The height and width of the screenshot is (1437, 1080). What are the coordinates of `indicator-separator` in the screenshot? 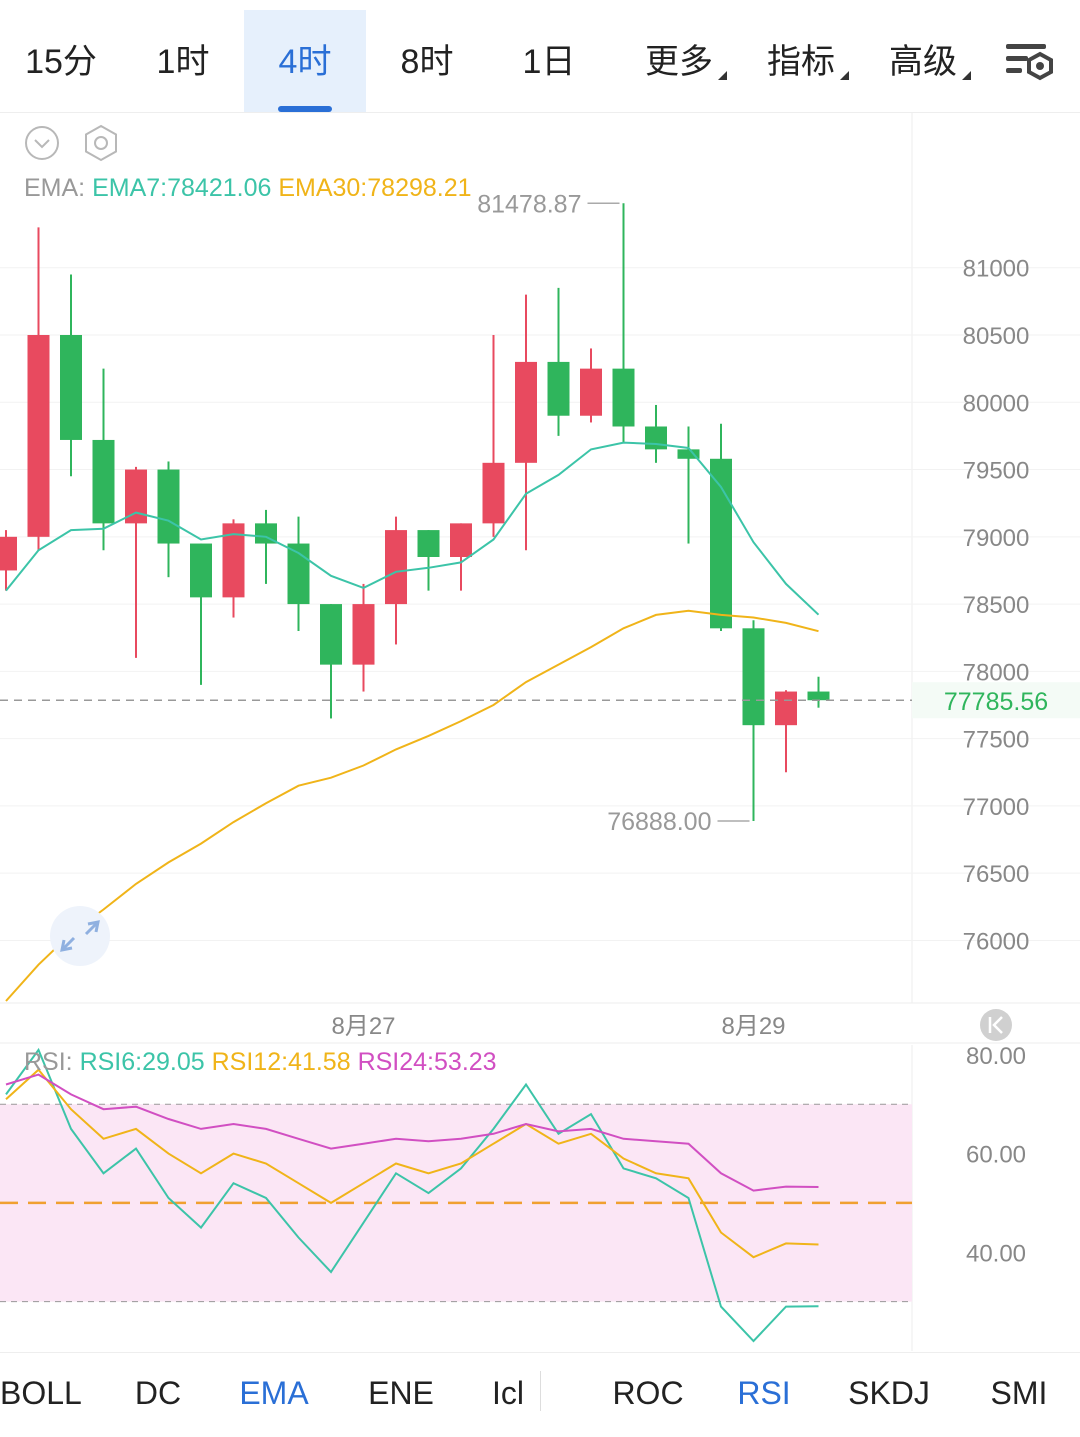 It's located at (540, 1391).